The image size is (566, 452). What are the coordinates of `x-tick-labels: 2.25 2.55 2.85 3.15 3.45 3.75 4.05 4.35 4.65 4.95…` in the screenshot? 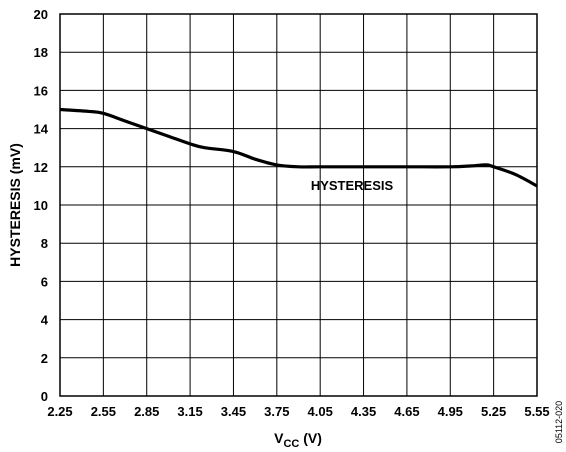 It's located at (298, 411).